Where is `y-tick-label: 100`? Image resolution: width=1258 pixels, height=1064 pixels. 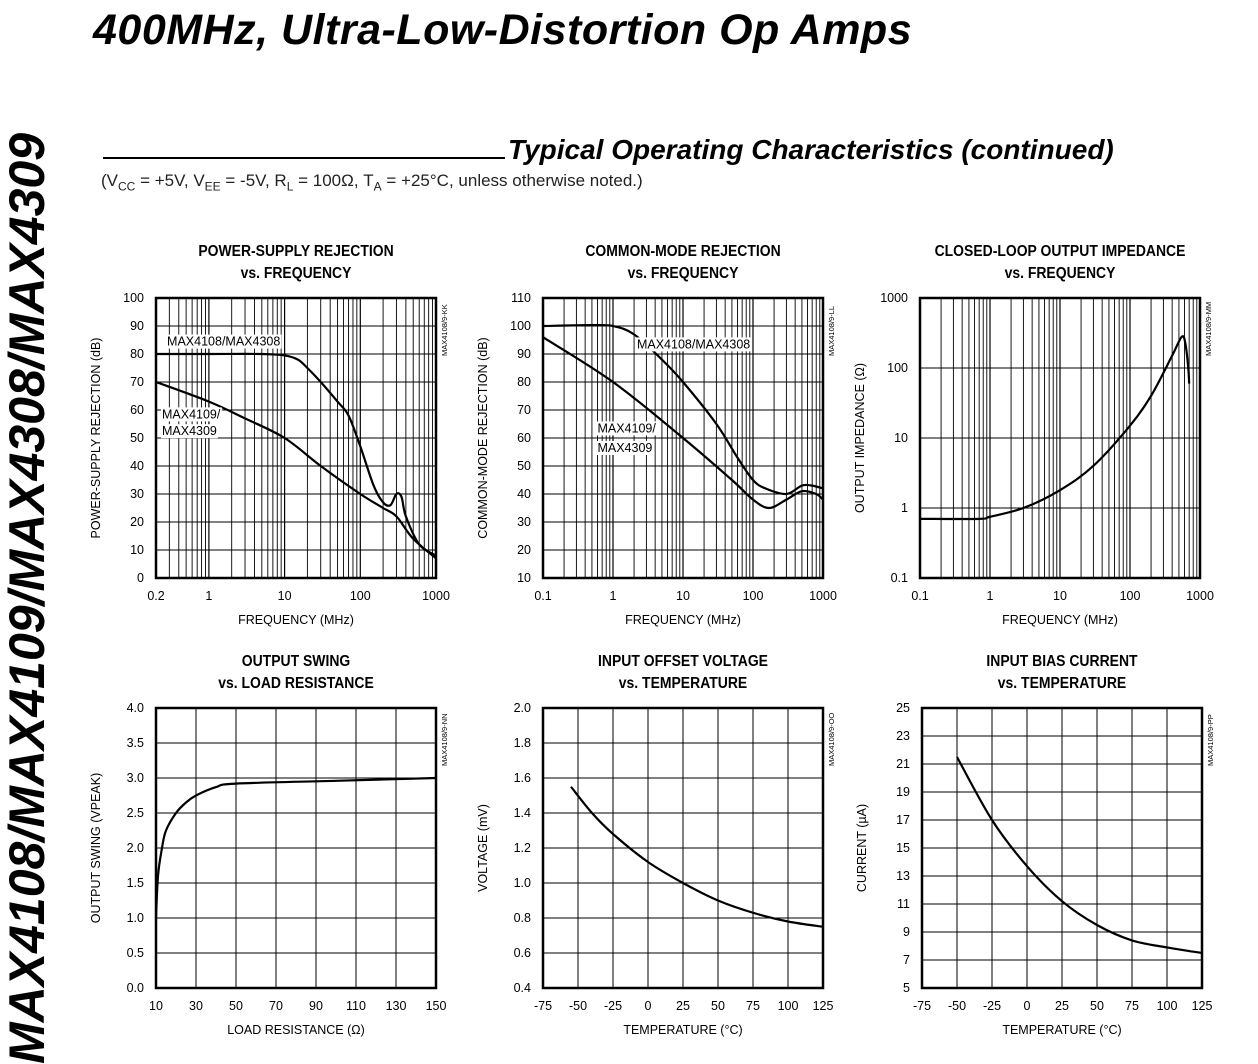
y-tick-label: 100 is located at coordinates (897, 368).